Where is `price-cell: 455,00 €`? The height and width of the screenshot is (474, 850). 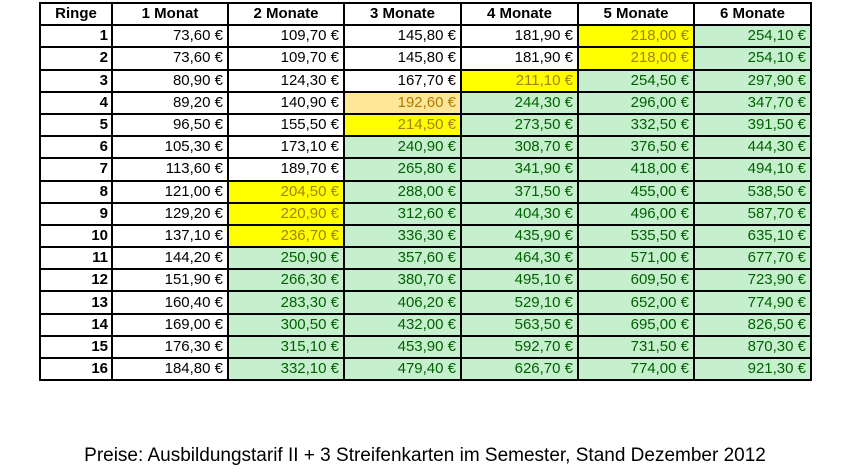 price-cell: 455,00 € is located at coordinates (636, 191).